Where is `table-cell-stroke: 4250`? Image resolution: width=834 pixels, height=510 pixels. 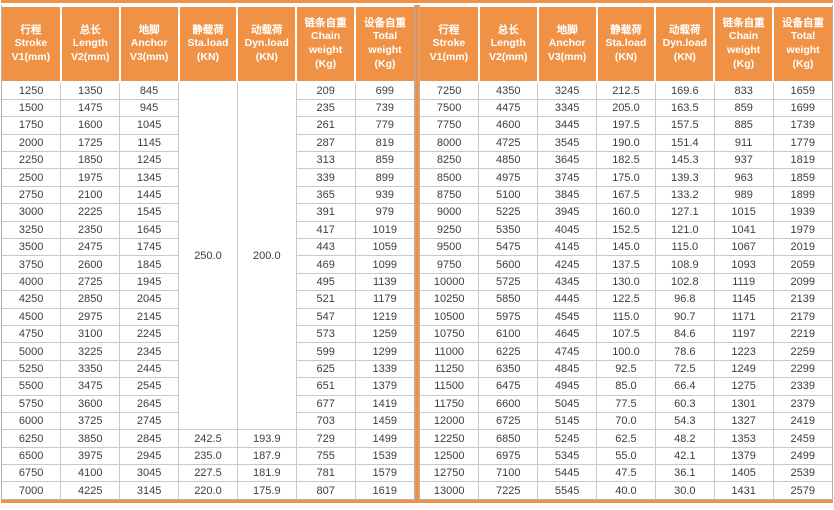
table-cell-stroke: 4250 is located at coordinates (32, 299).